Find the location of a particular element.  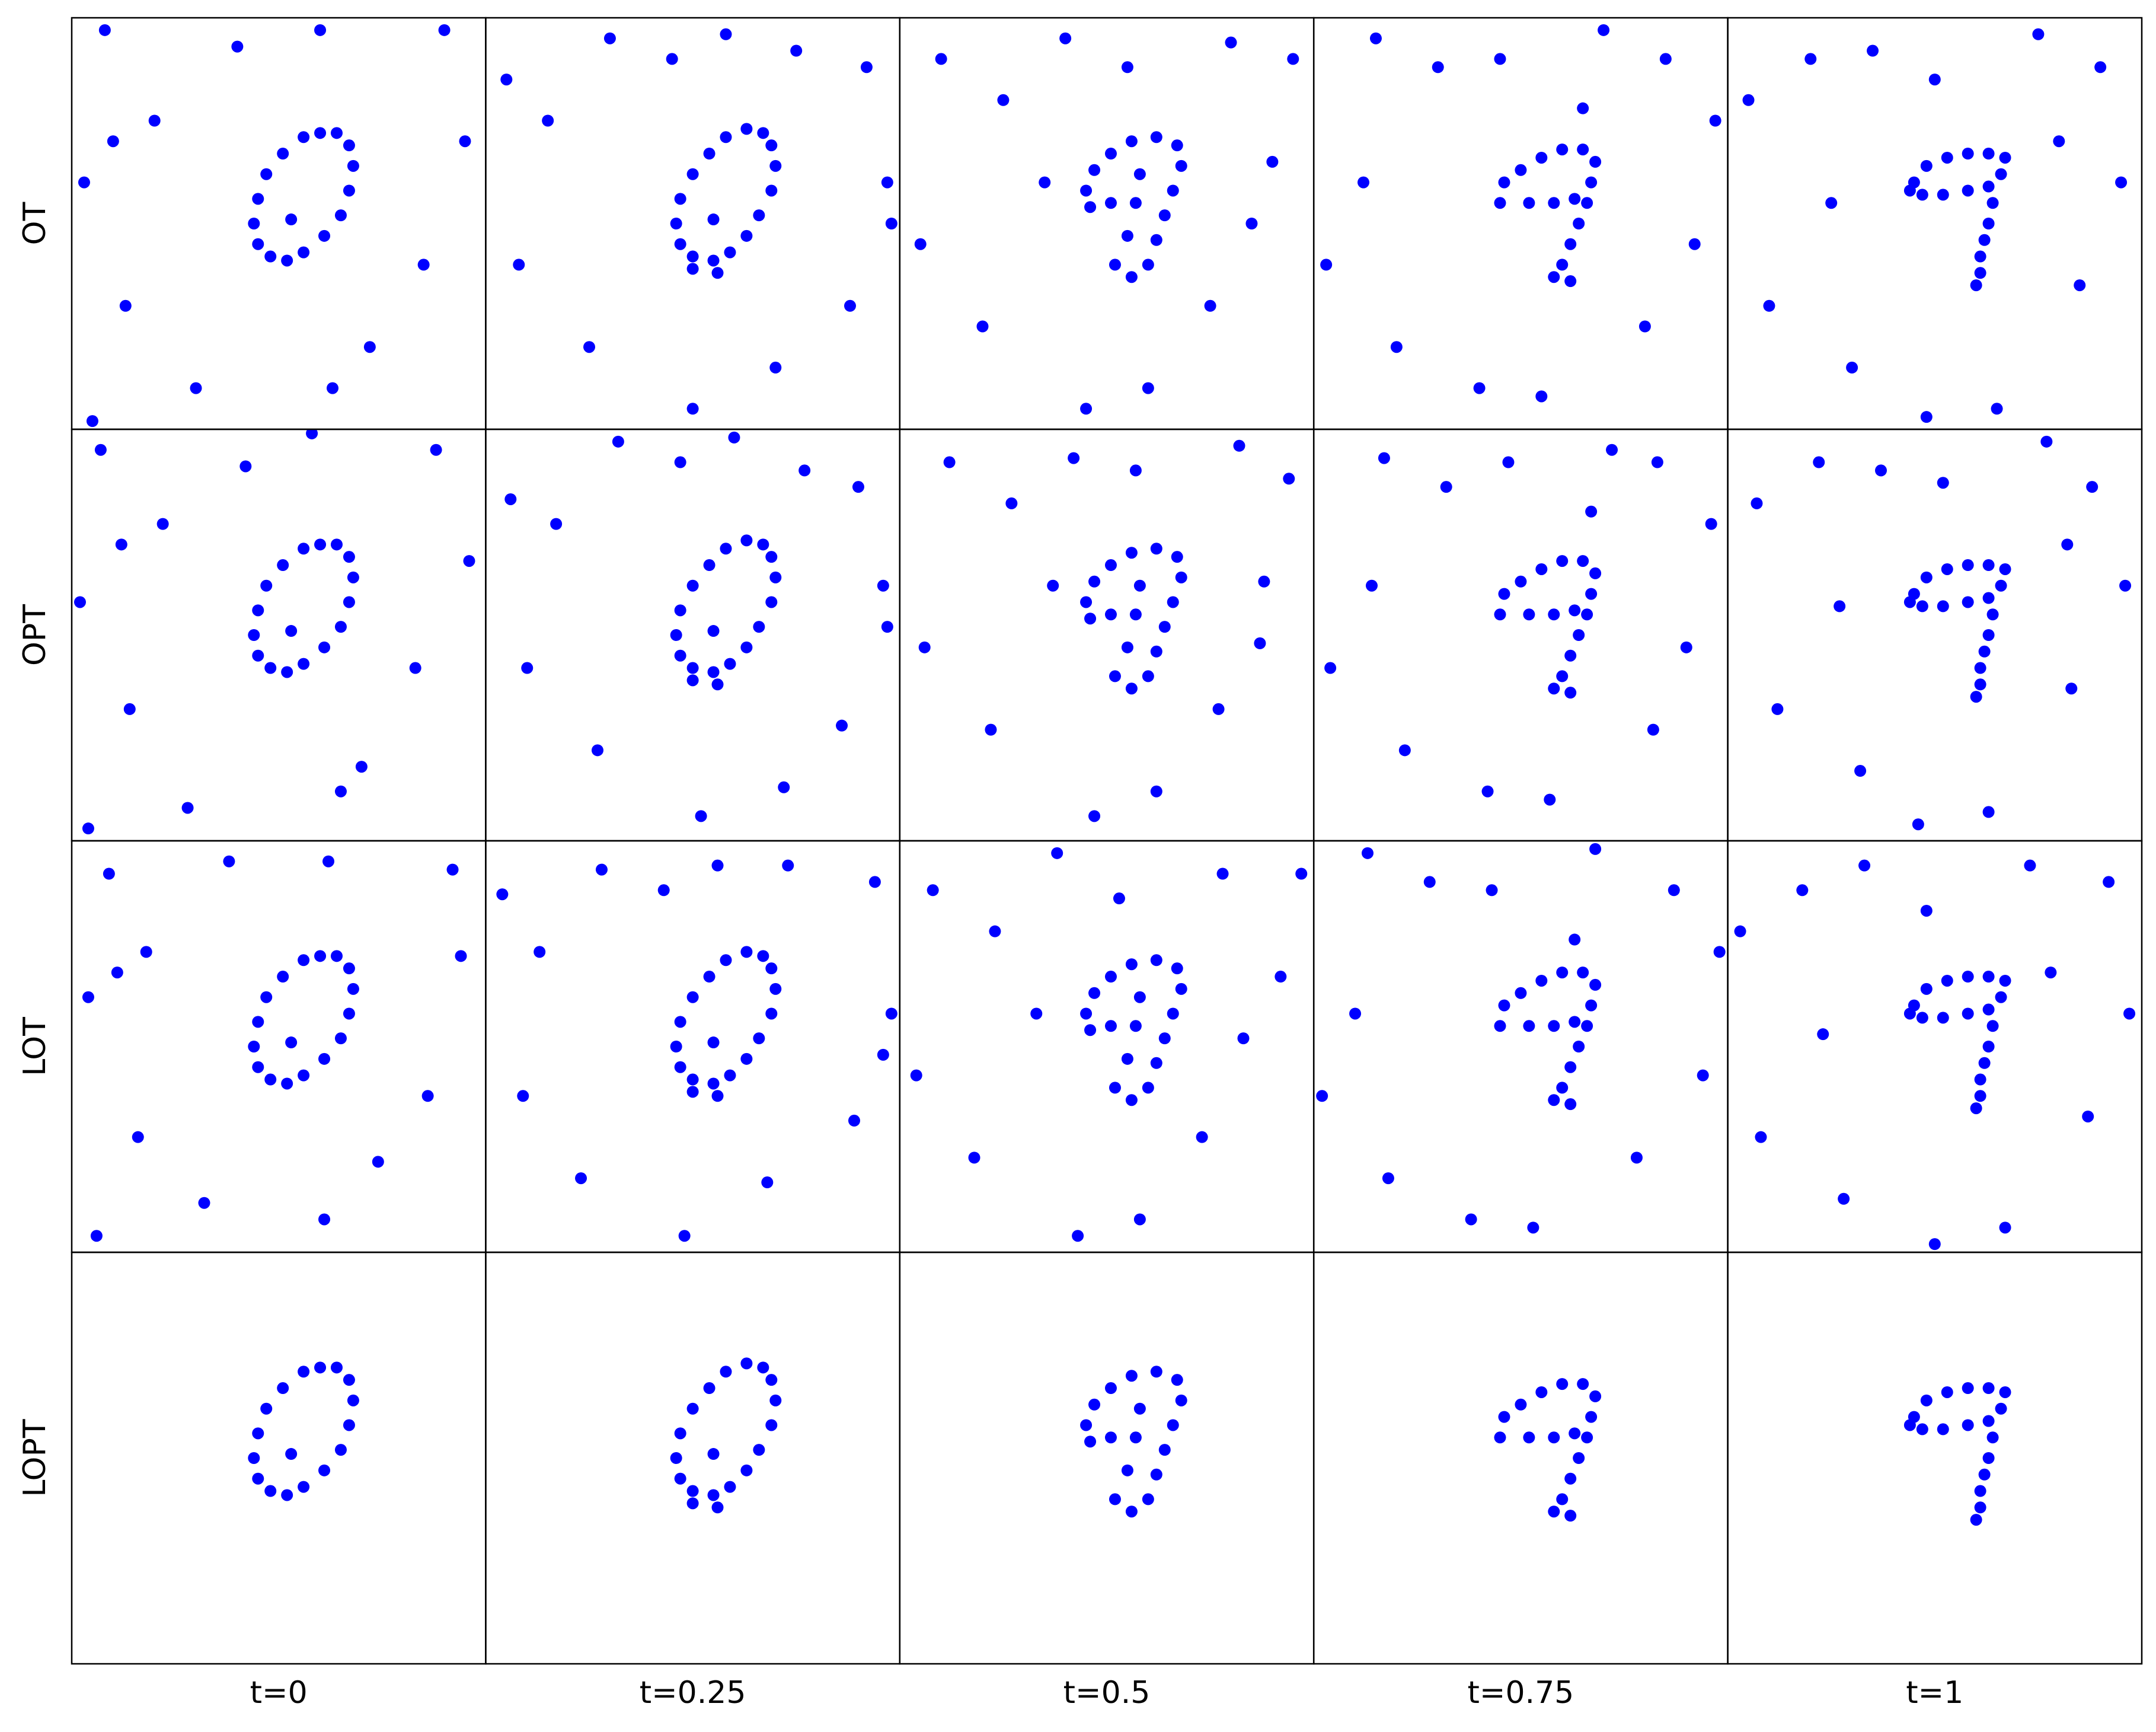

column-label: t=0.75 is located at coordinates (1521, 1693).